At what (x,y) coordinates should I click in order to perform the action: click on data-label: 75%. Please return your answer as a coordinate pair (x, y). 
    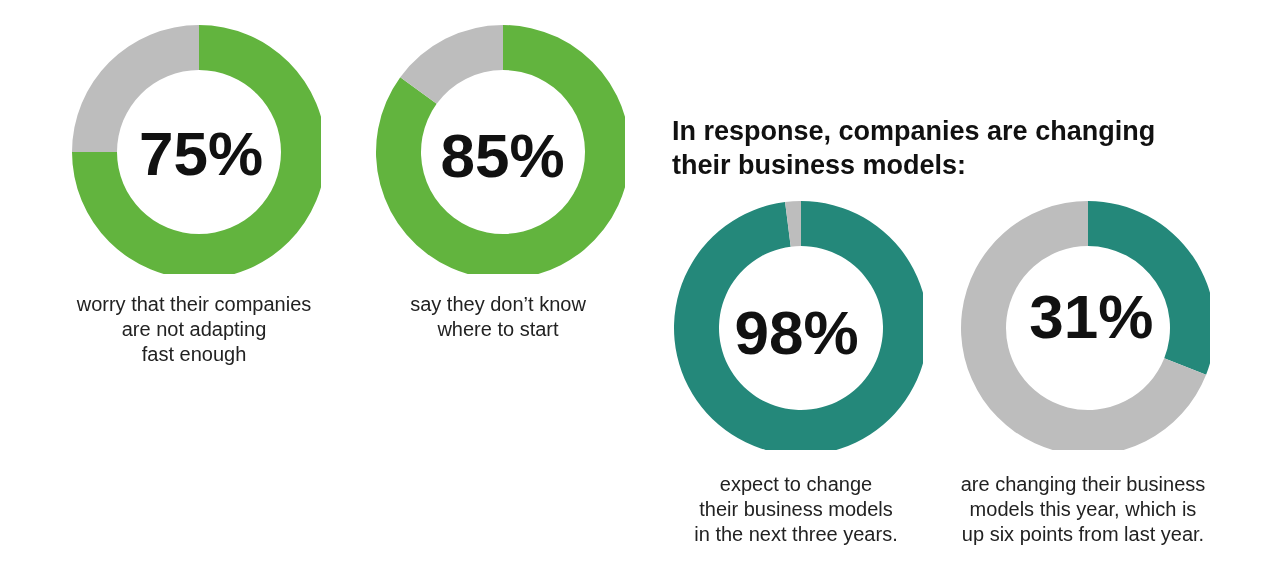
    Looking at the image, I should click on (201, 154).